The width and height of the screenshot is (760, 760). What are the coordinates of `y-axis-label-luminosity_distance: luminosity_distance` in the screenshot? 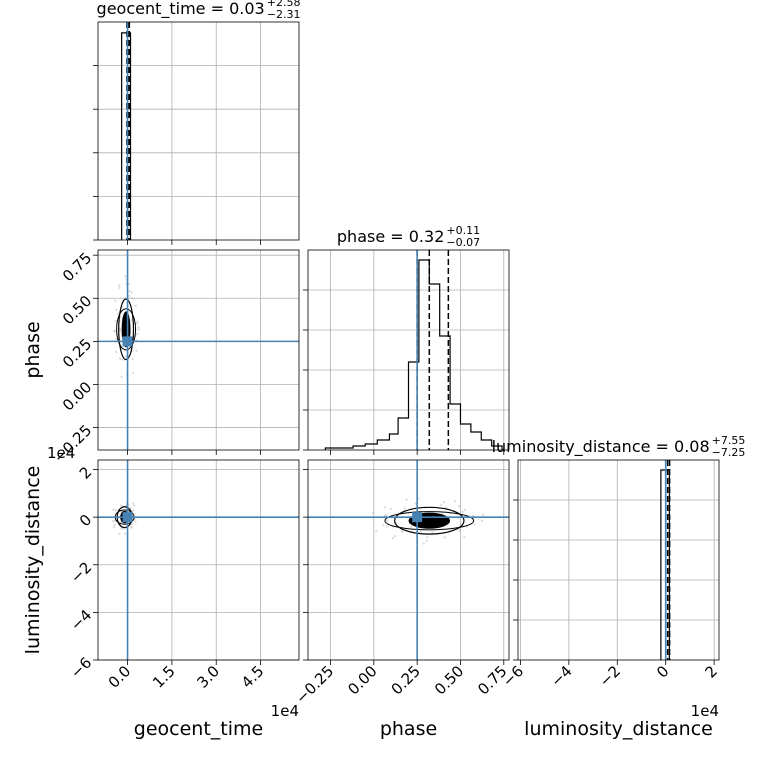 It's located at (33, 560).